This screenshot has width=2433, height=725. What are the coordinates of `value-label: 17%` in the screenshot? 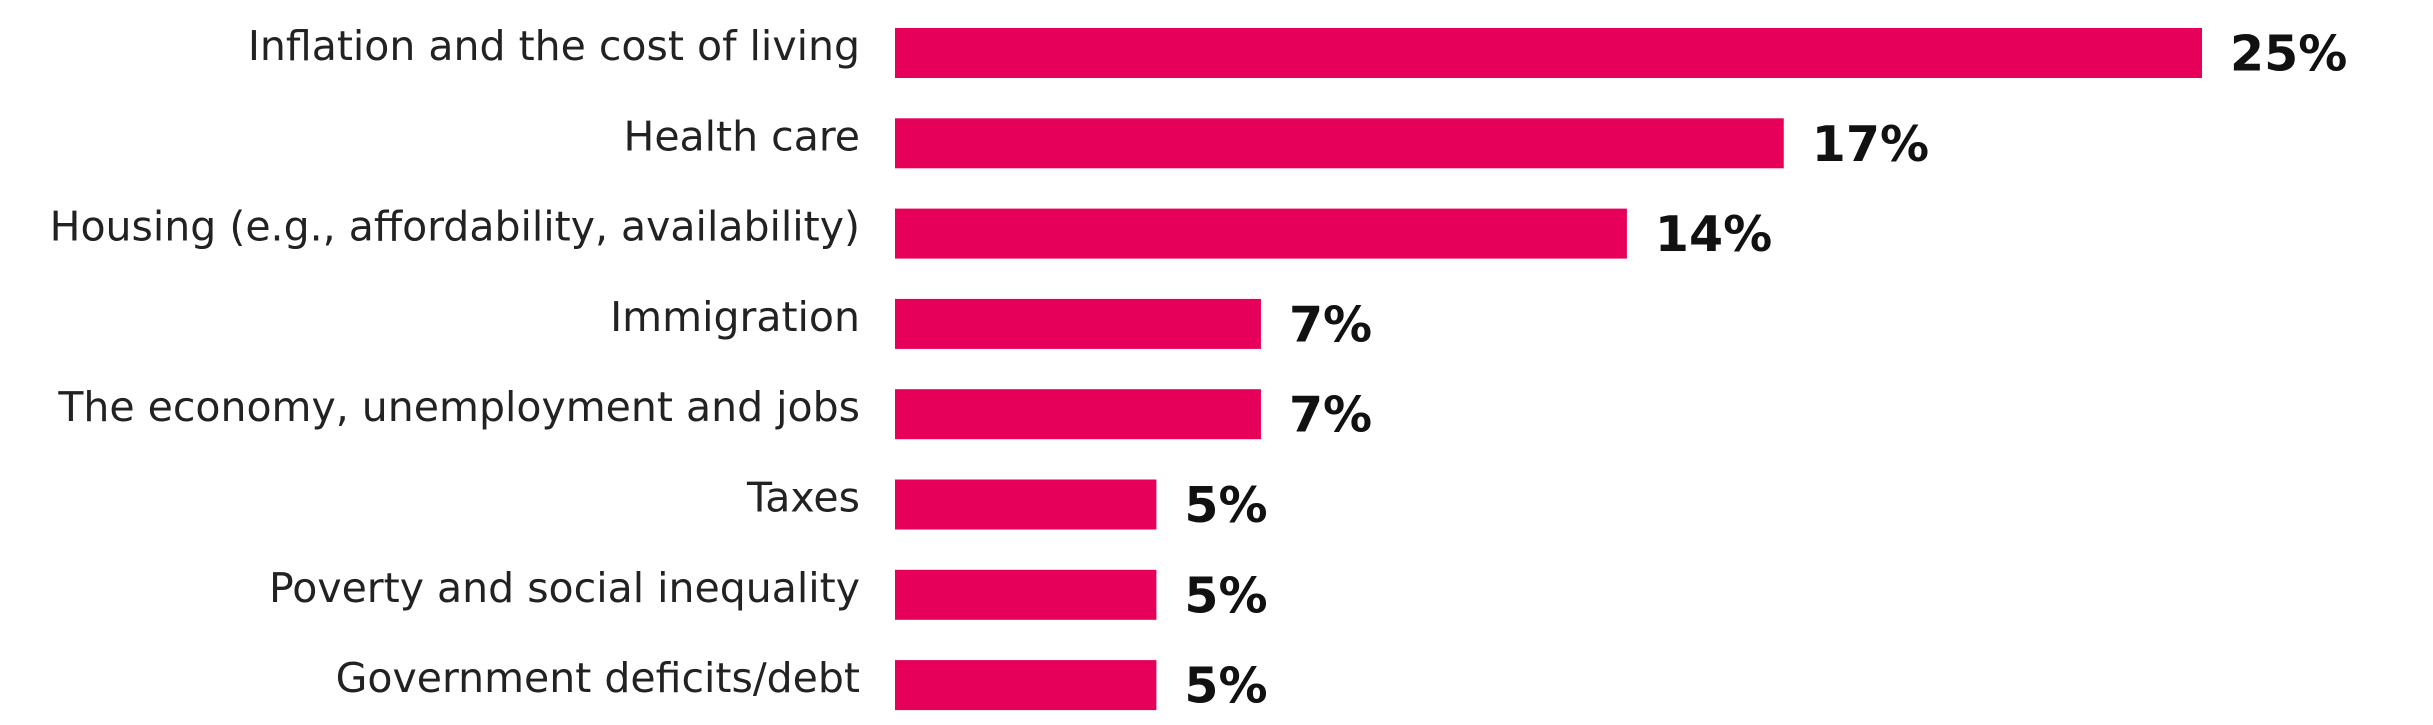 It's located at (1870, 144).